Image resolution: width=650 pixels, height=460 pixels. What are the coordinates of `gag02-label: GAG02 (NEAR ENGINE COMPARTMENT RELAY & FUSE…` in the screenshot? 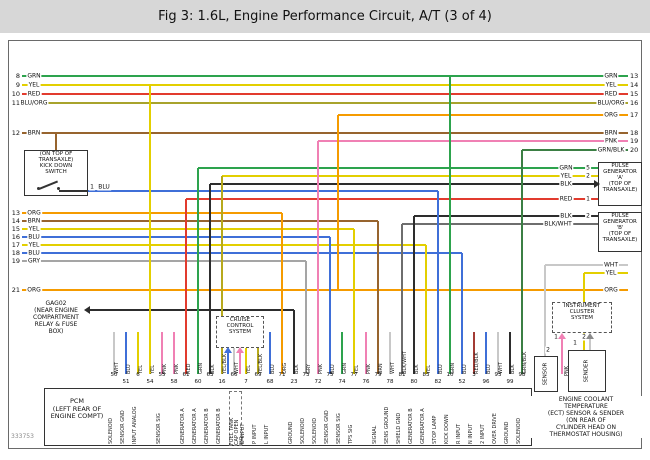 It's located at (56, 318).